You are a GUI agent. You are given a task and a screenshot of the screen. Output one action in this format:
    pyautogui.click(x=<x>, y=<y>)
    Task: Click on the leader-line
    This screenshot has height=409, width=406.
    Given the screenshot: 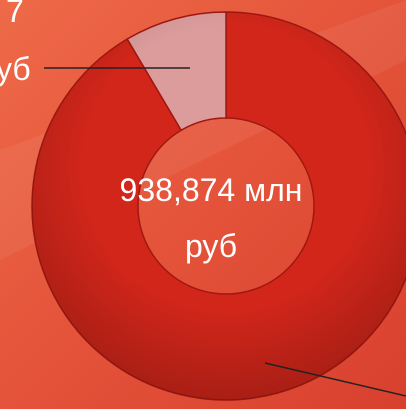 What is the action you would take?
    pyautogui.click(x=335, y=379)
    